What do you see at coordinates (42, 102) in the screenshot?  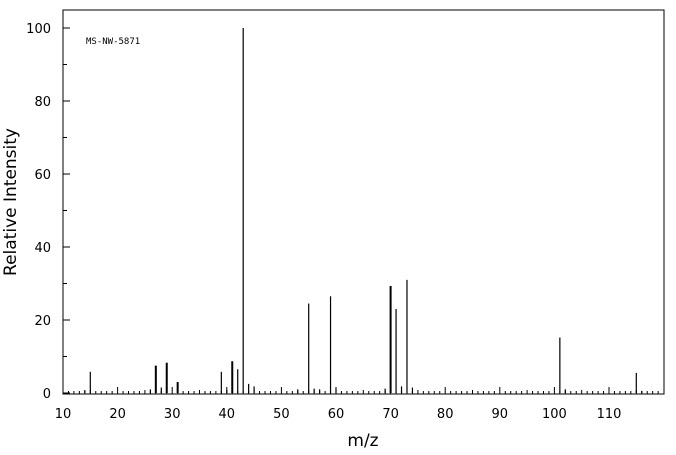 I see `y-tick-label: 80` at bounding box center [42, 102].